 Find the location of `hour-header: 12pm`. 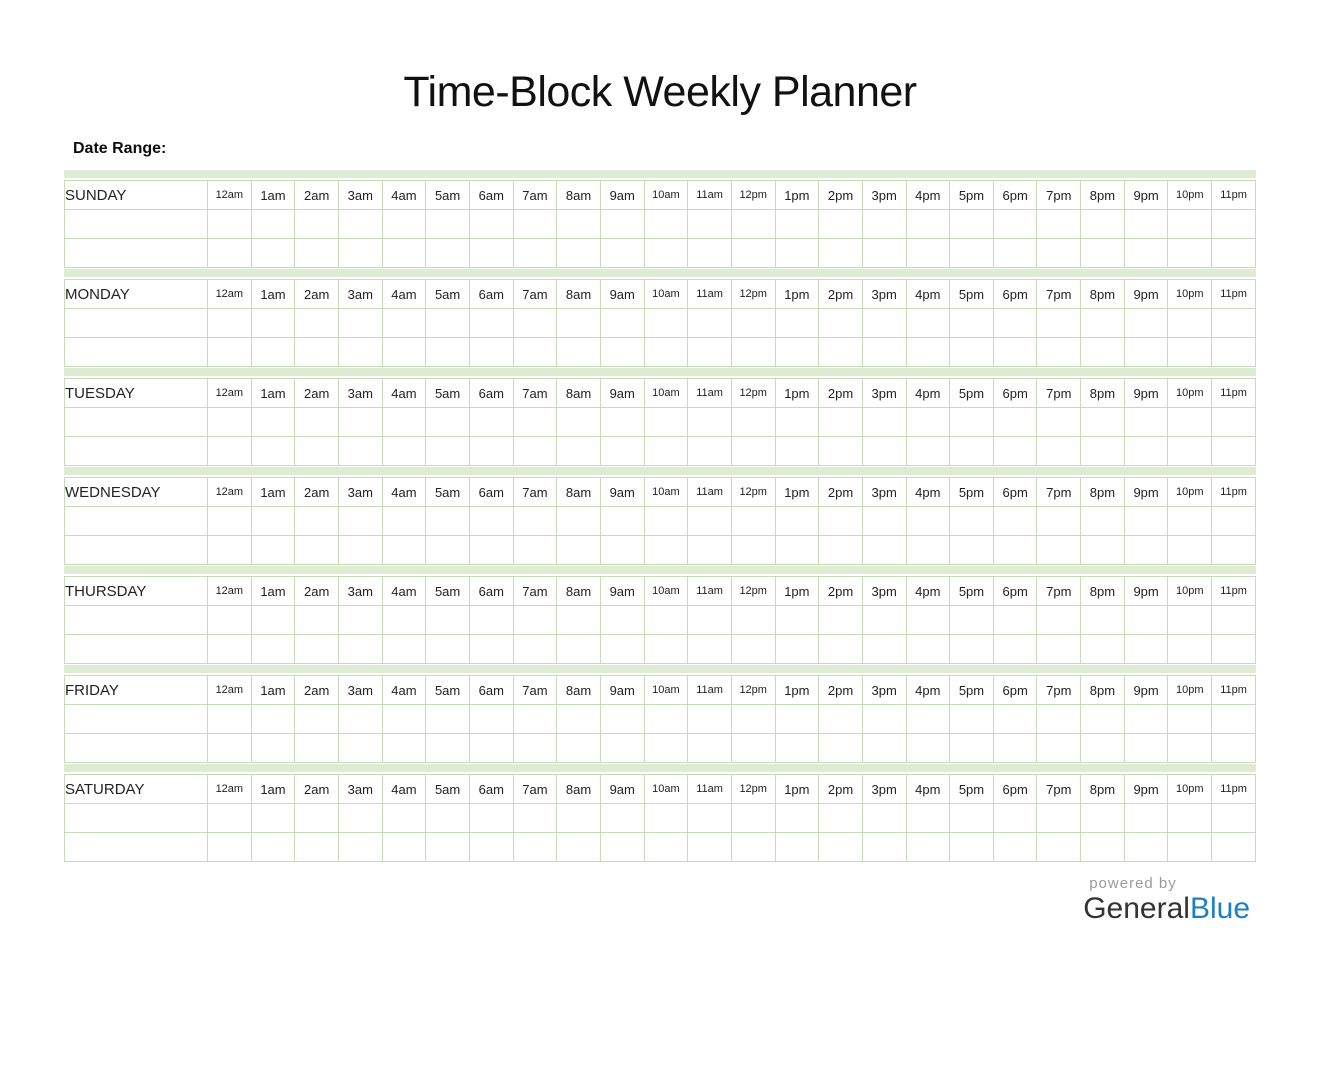

hour-header: 12pm is located at coordinates (753, 492).